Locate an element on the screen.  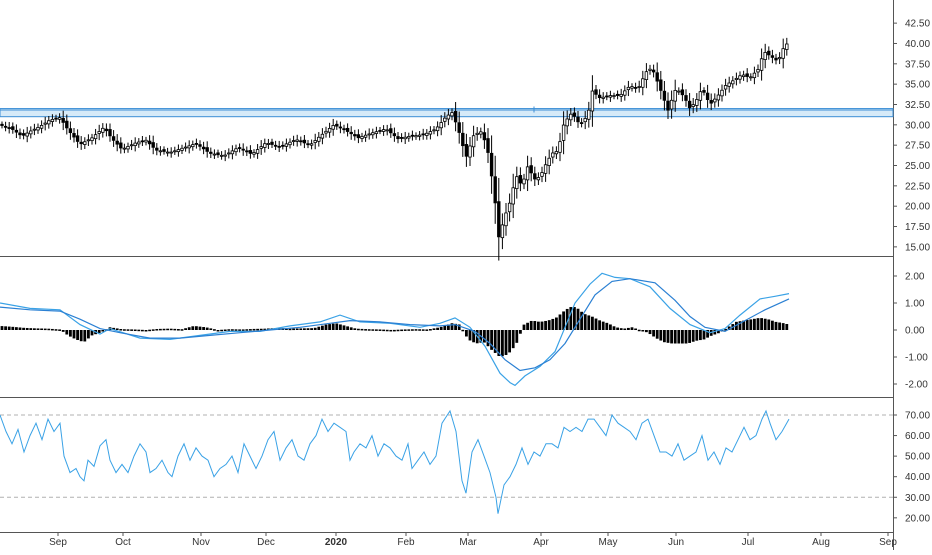
time-tick-label: Mar is located at coordinates (468, 542).